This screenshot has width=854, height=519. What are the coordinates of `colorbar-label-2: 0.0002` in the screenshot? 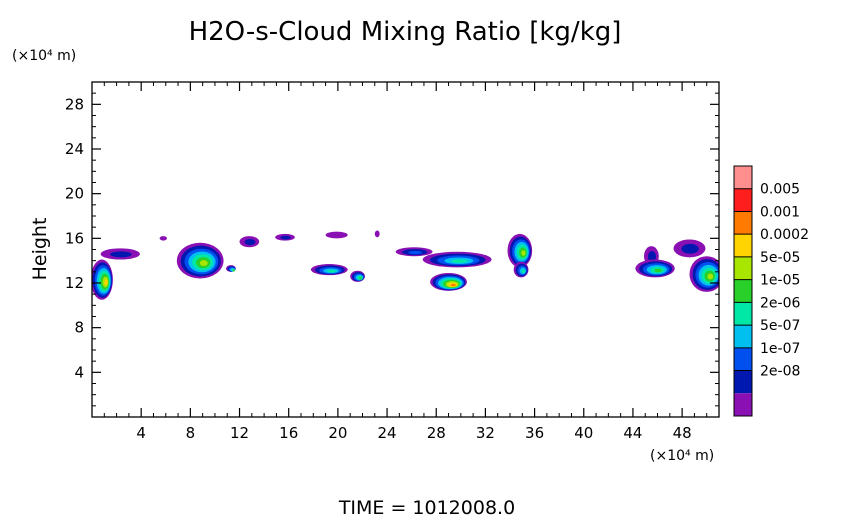 It's located at (784, 235).